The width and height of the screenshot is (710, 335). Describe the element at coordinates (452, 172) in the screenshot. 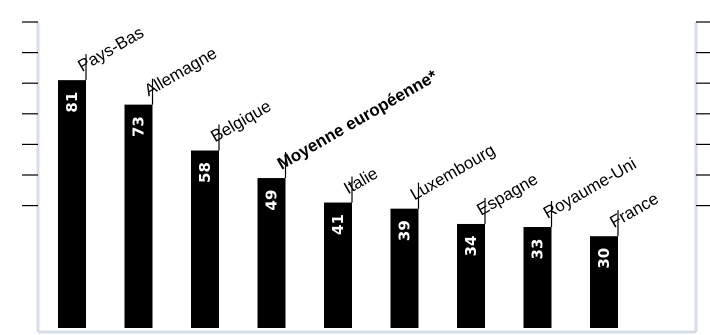

I see `category-label: Luxembourg` at that location.